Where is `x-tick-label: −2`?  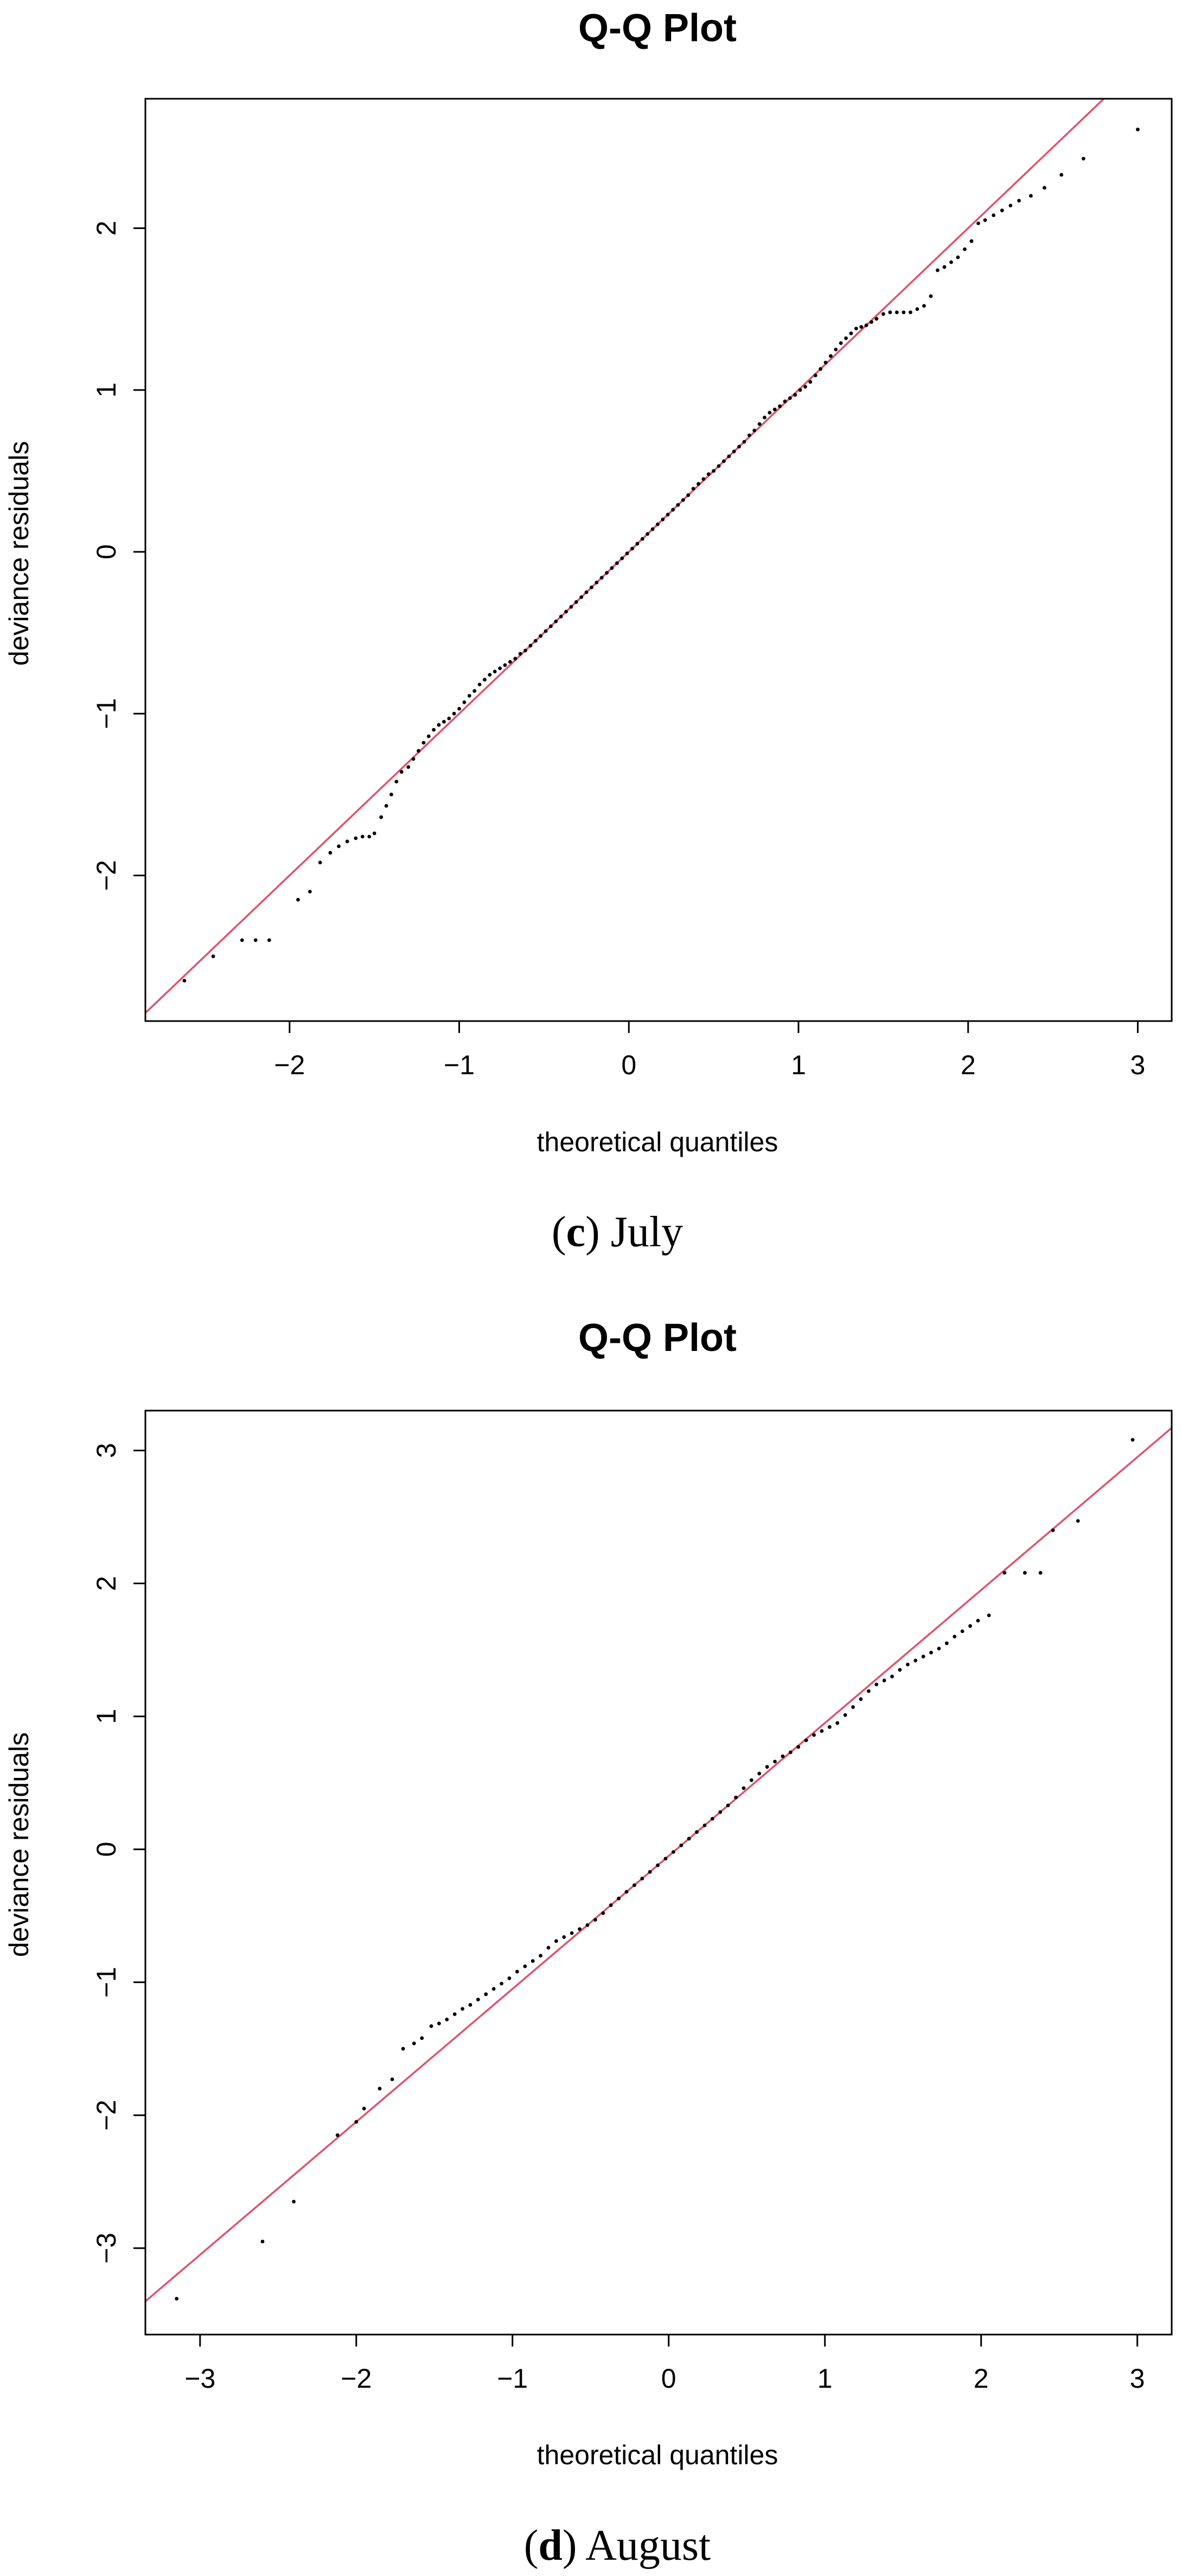
x-tick-label: −2 is located at coordinates (356, 2378).